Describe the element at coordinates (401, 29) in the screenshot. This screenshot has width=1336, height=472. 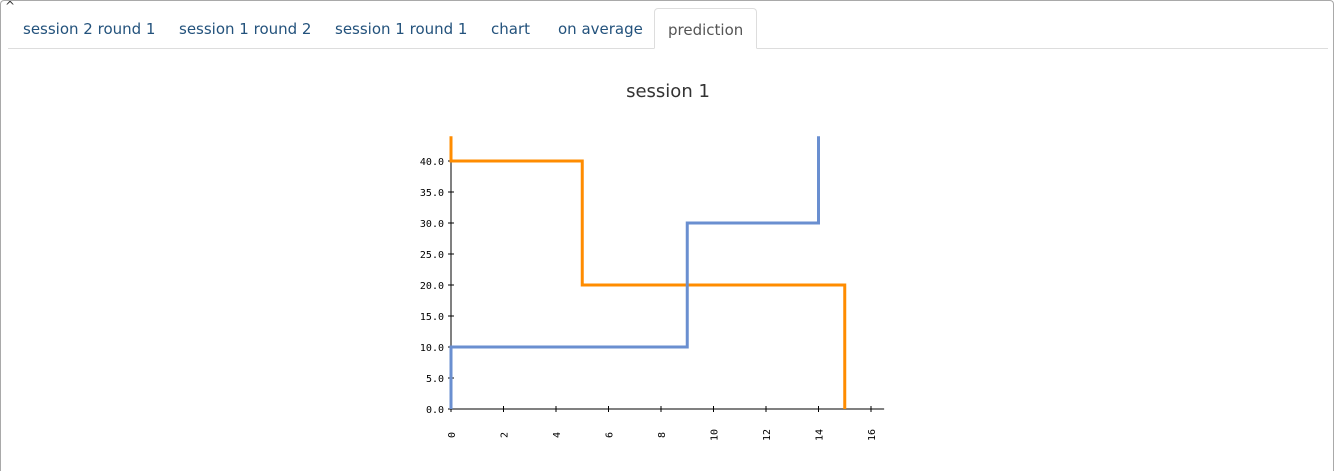
I see `tab-session-1-round-1: session 1 round 1` at that location.